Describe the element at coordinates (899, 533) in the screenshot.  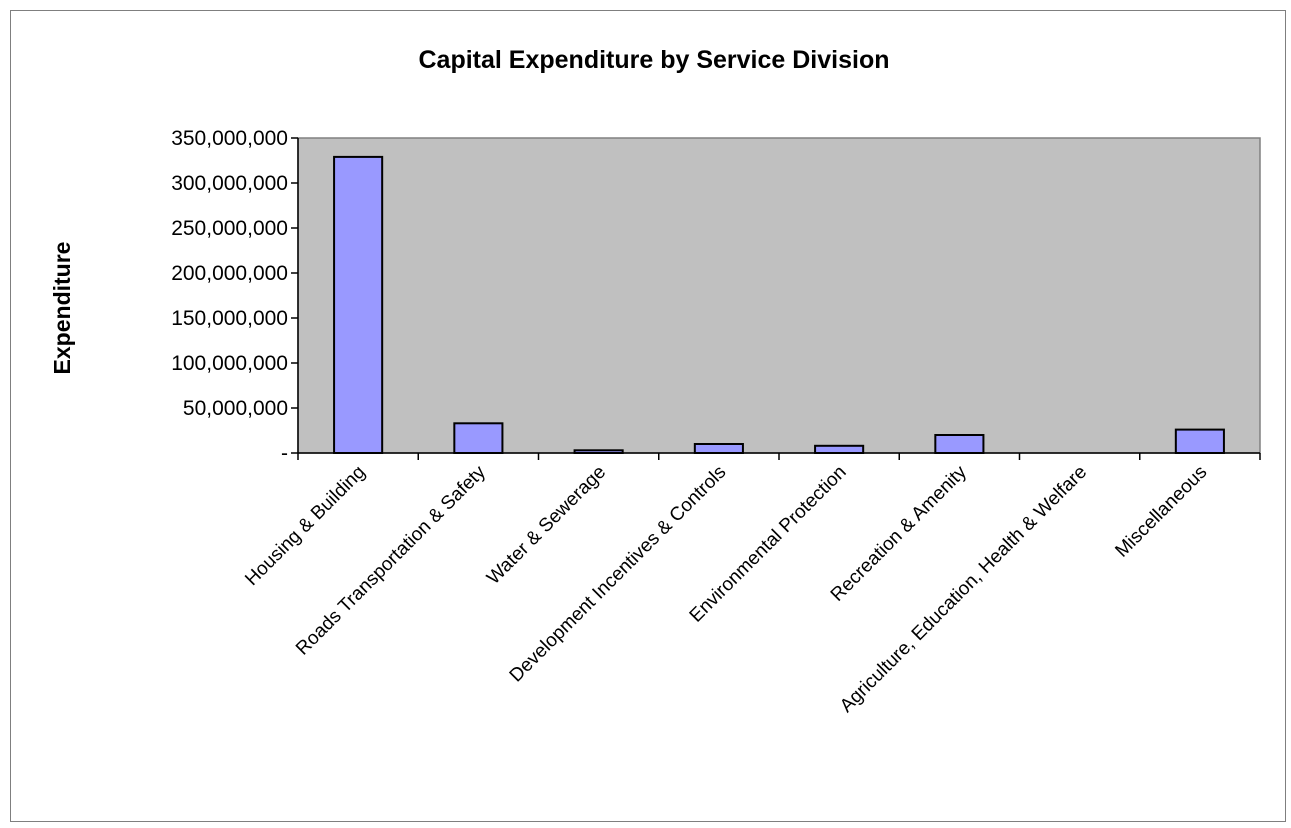
I see `category-label: Recreation & Amenity` at that location.